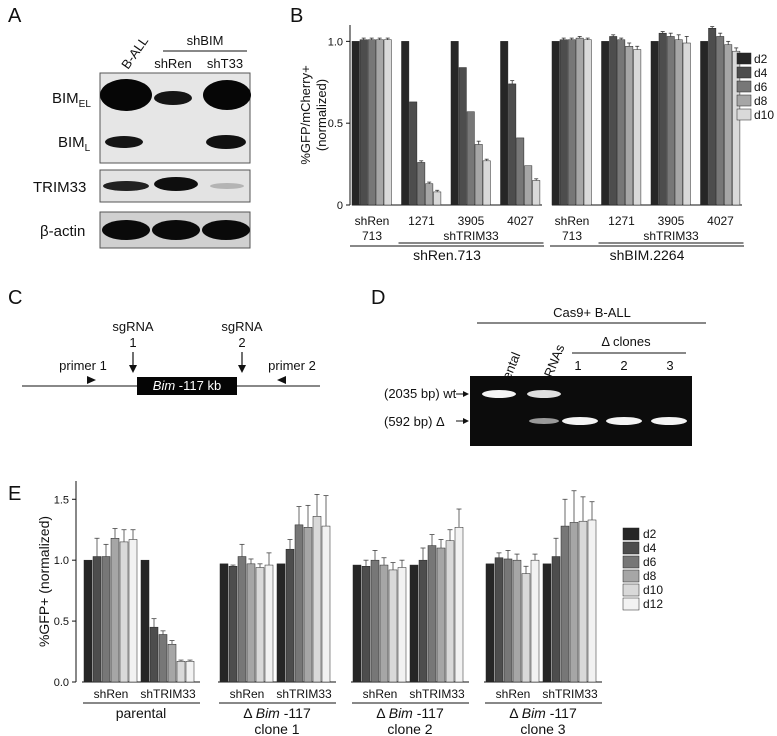 The image size is (777, 736). Describe the element at coordinates (44, 581) in the screenshot. I see `y-axis-label: %GFP+ (normalized)` at that location.